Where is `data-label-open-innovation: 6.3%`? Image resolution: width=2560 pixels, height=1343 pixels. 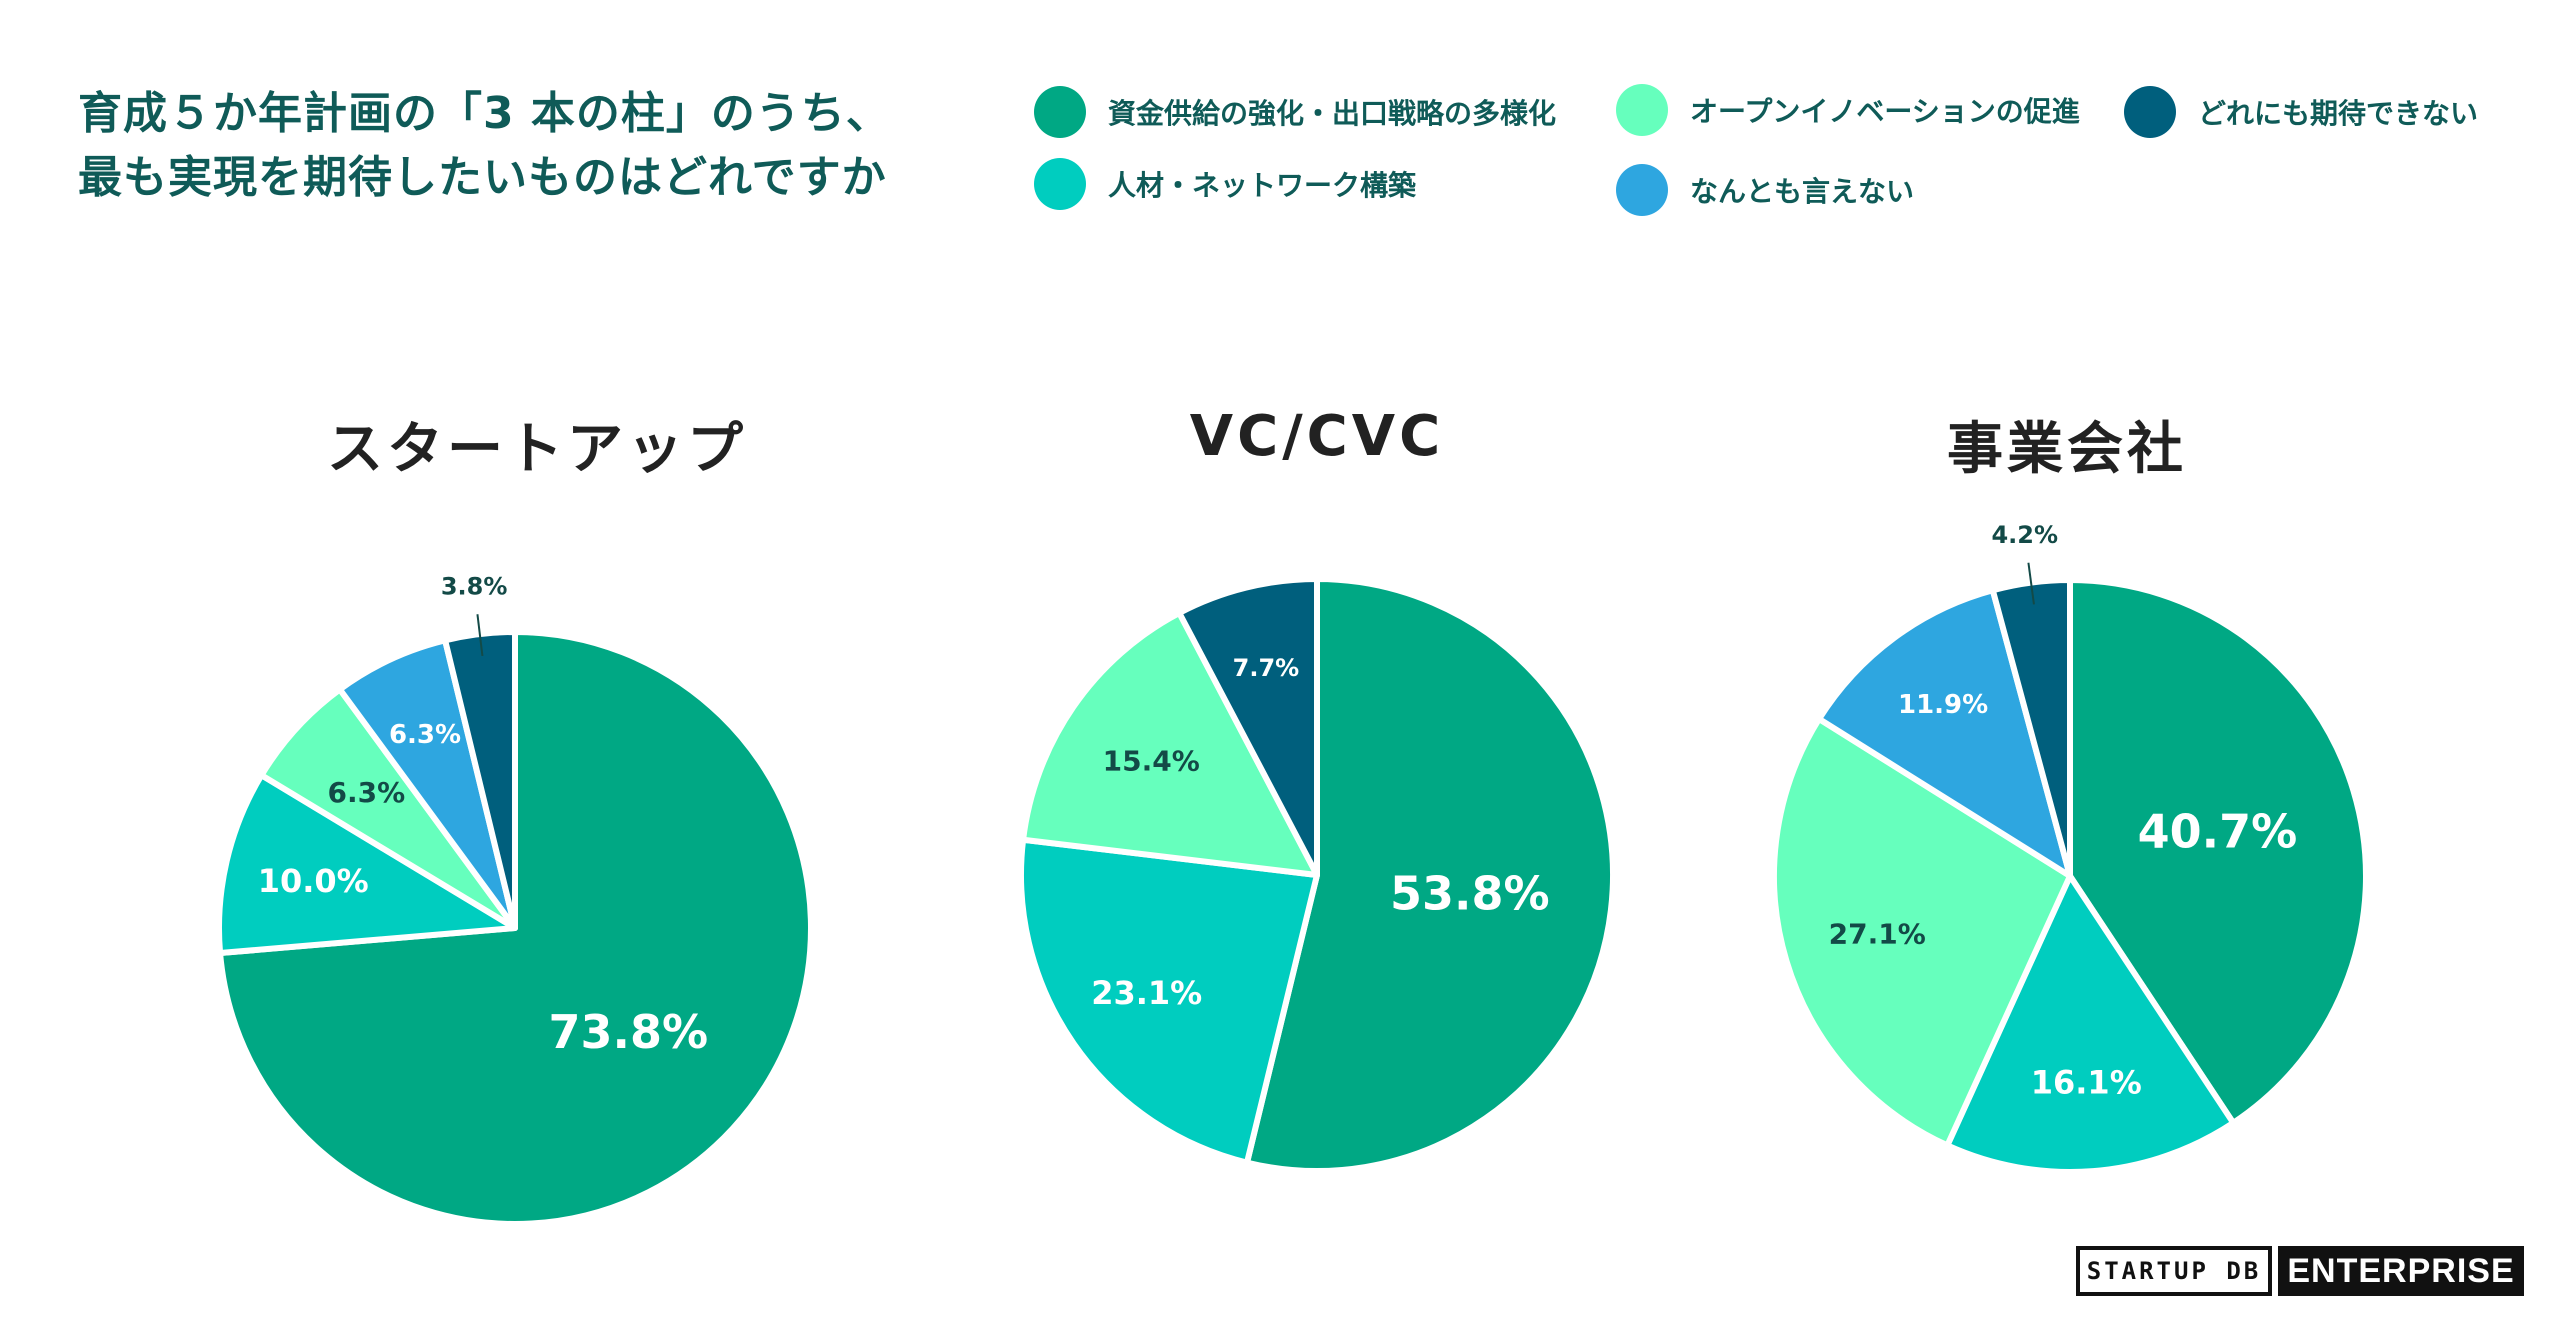 data-label-open-innovation: 6.3% is located at coordinates (367, 792).